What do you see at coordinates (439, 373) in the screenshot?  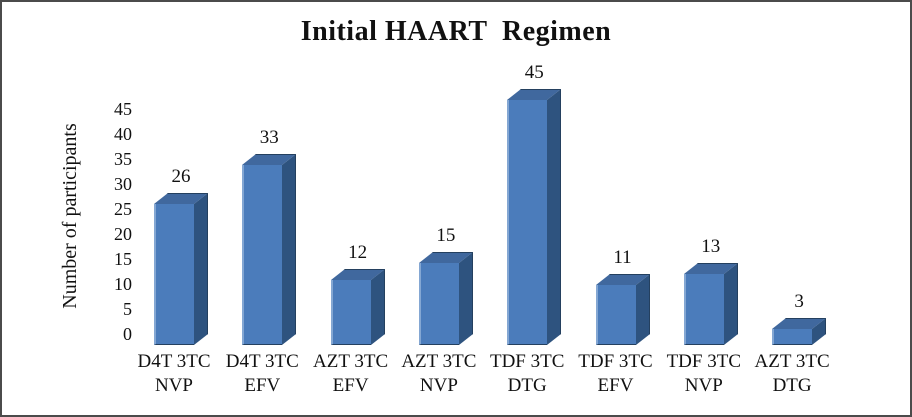 I see `x-category-label: AZT 3TC NVP` at bounding box center [439, 373].